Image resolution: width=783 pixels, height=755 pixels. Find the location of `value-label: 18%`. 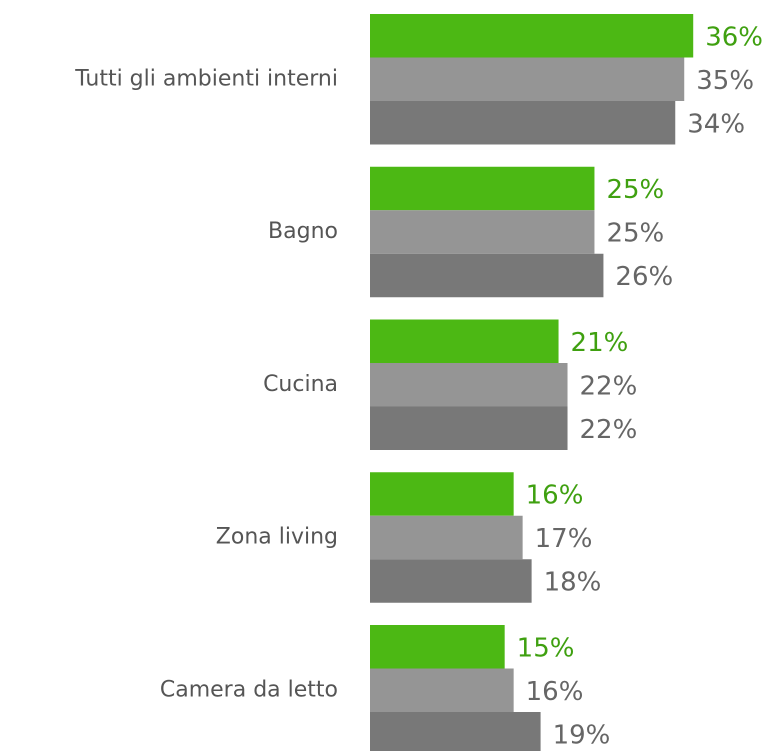

value-label: 18% is located at coordinates (573, 583).